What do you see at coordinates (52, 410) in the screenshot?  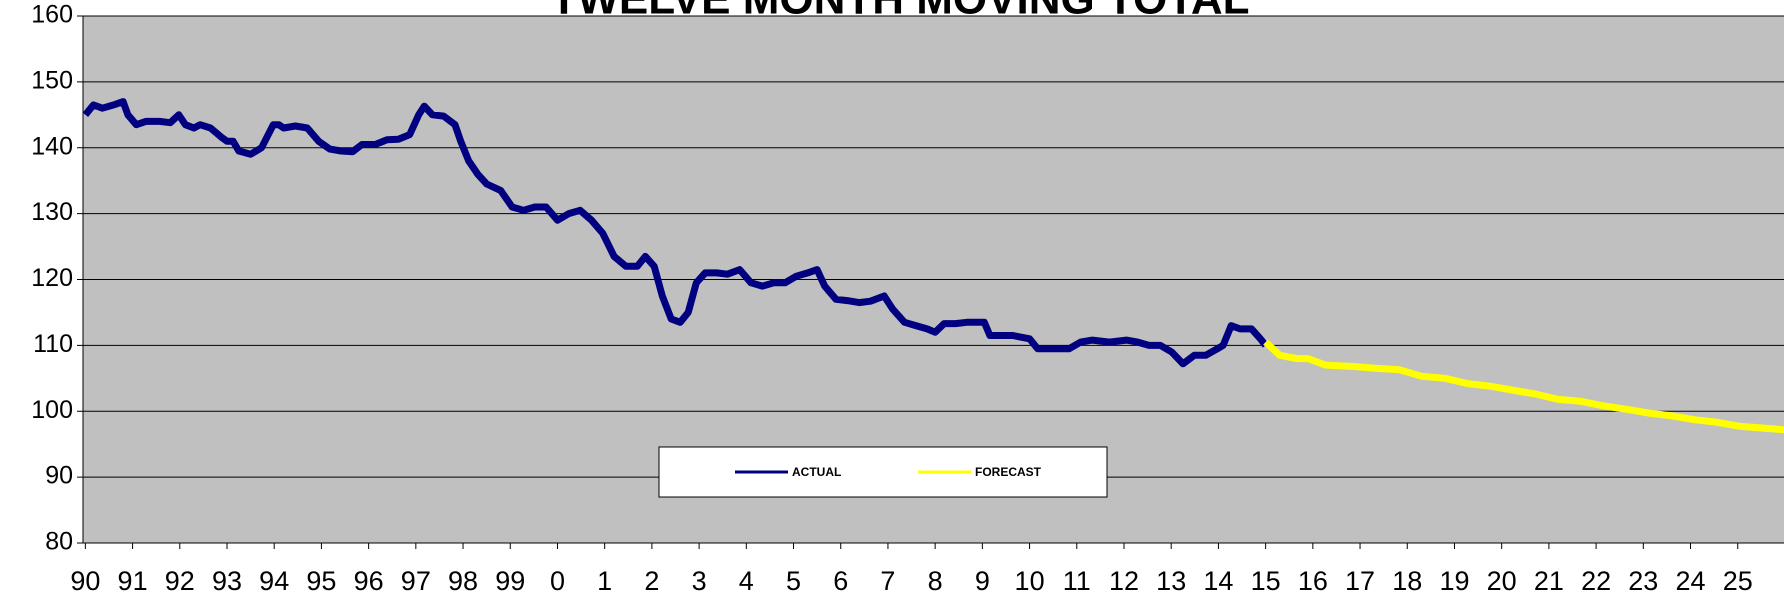 I see `y-tick-label: 100` at bounding box center [52, 410].